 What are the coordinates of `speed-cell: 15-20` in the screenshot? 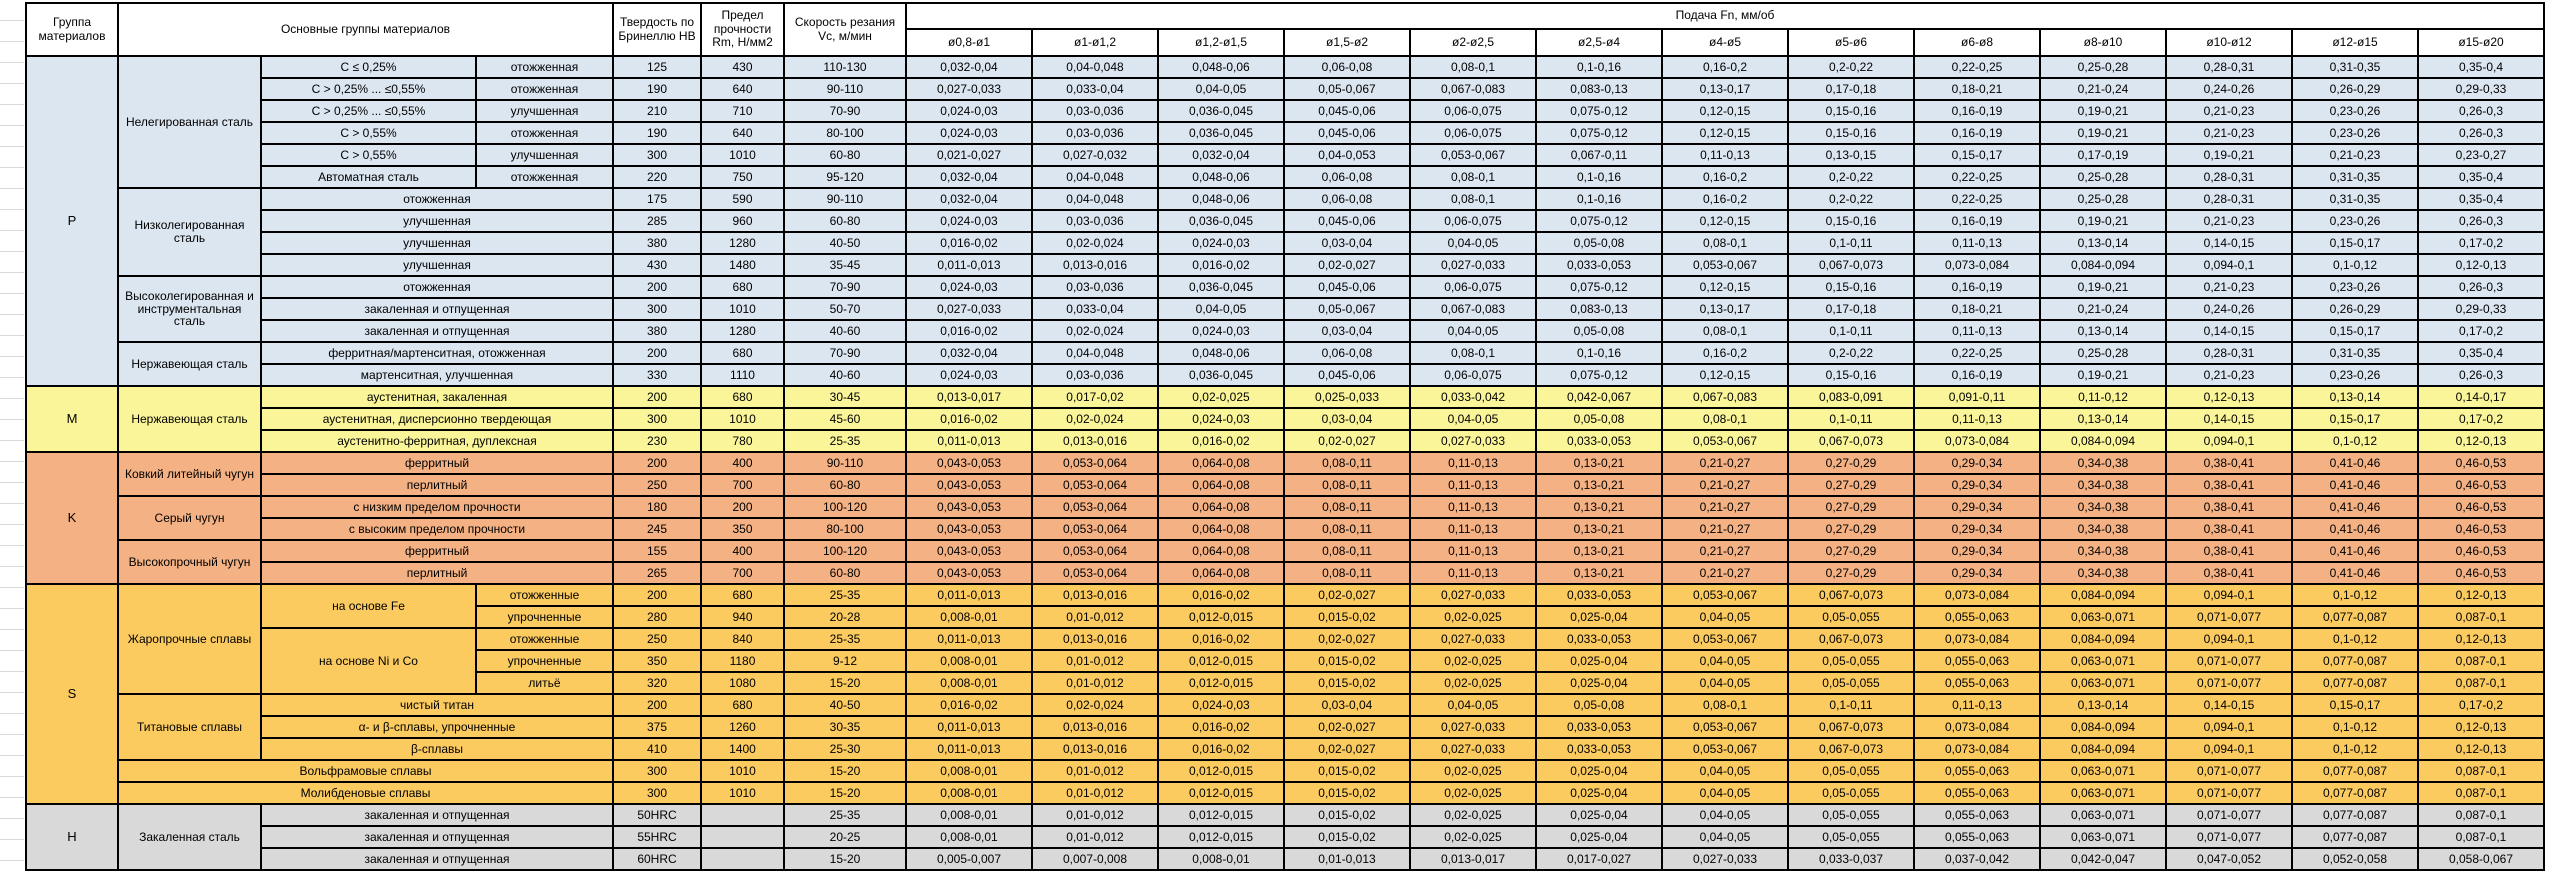 It's located at (845, 771).